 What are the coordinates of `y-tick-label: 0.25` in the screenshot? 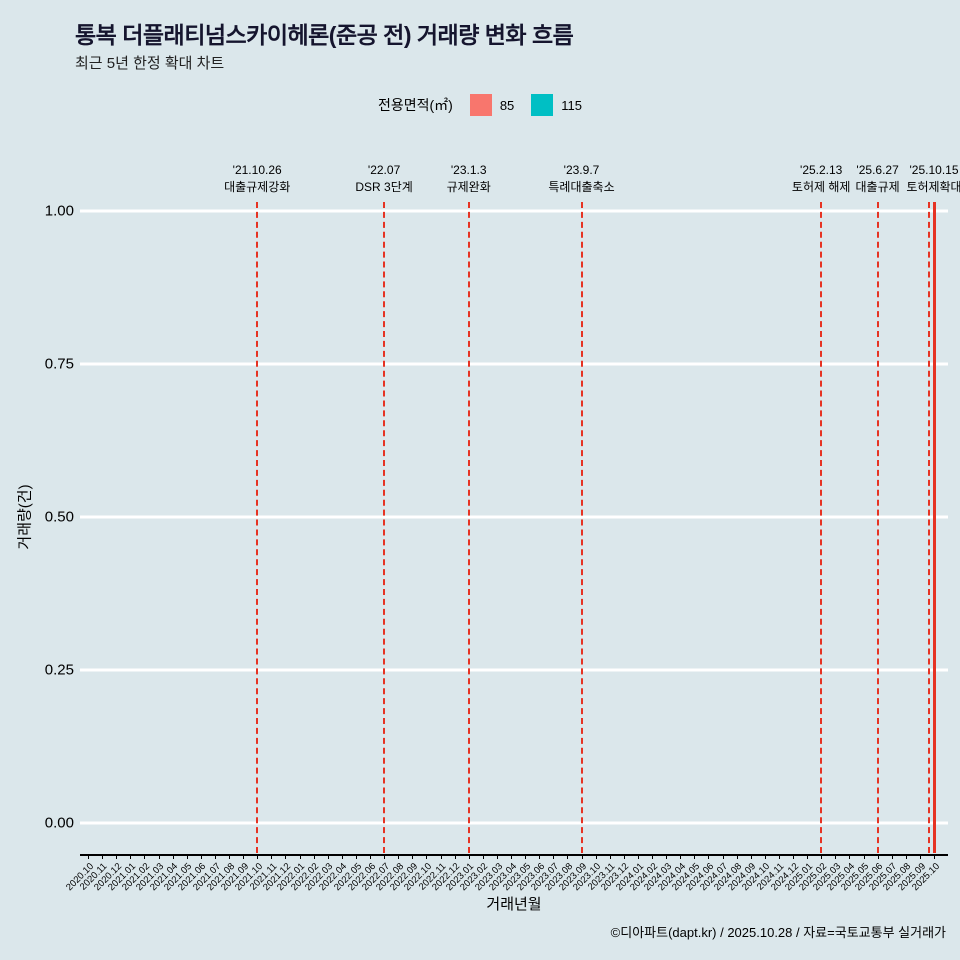 It's located at (59, 670).